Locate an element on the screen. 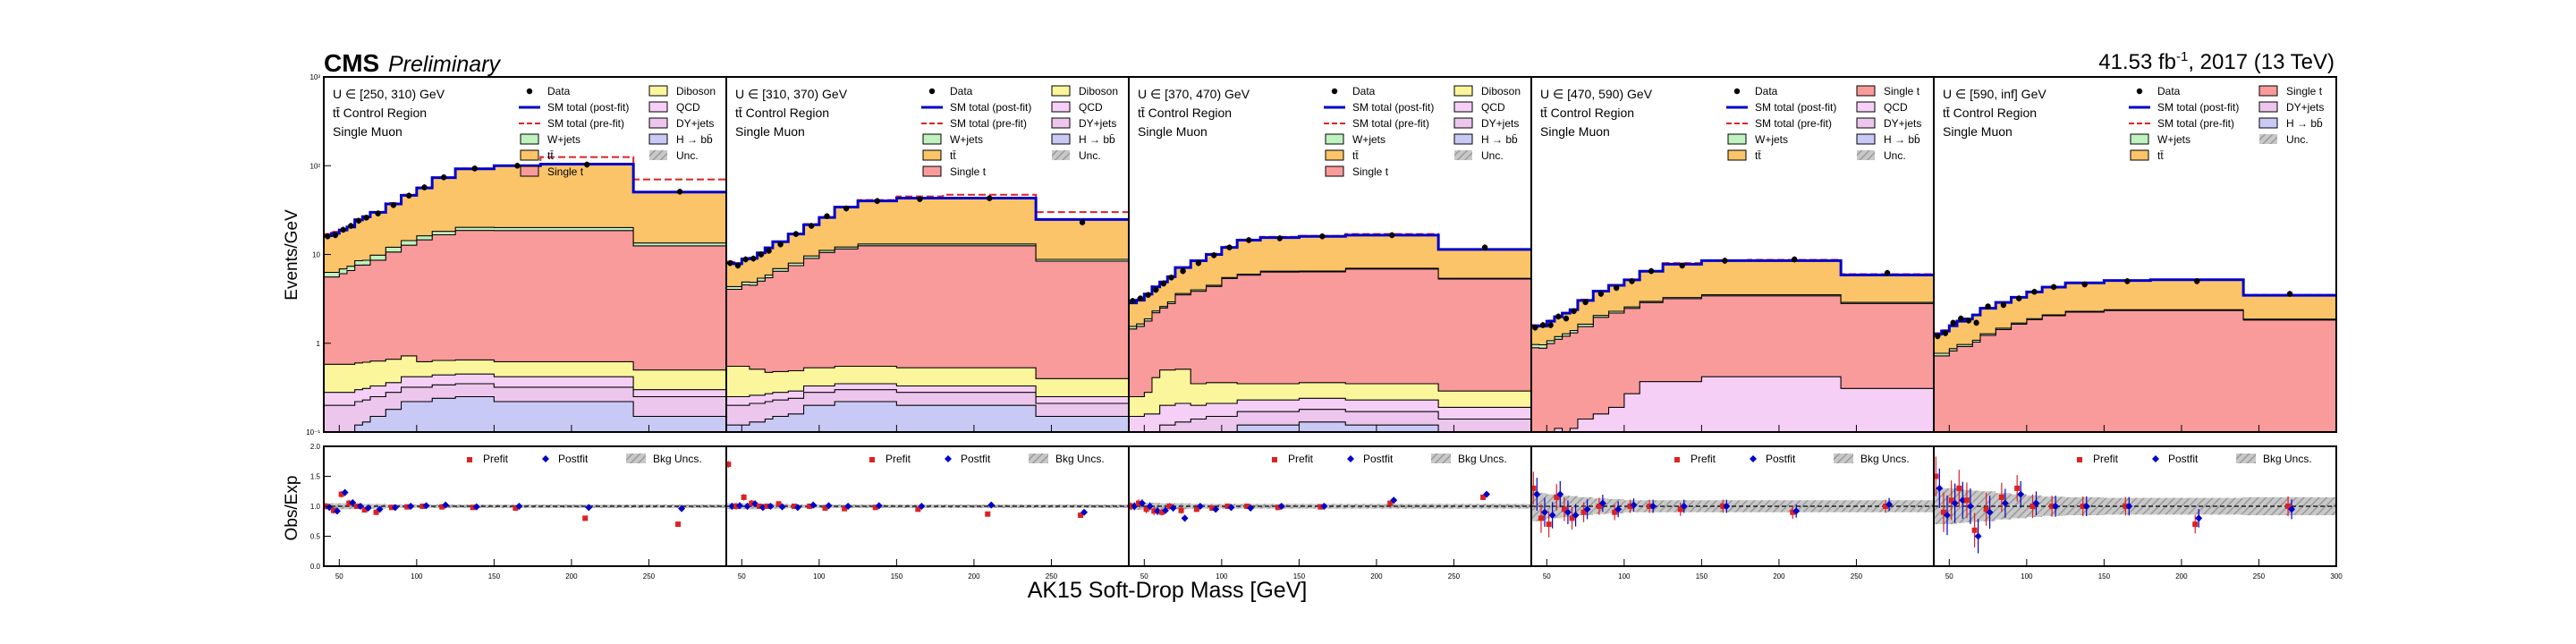 The width and height of the screenshot is (2576, 644). ratio-frame is located at coordinates (2135, 506).